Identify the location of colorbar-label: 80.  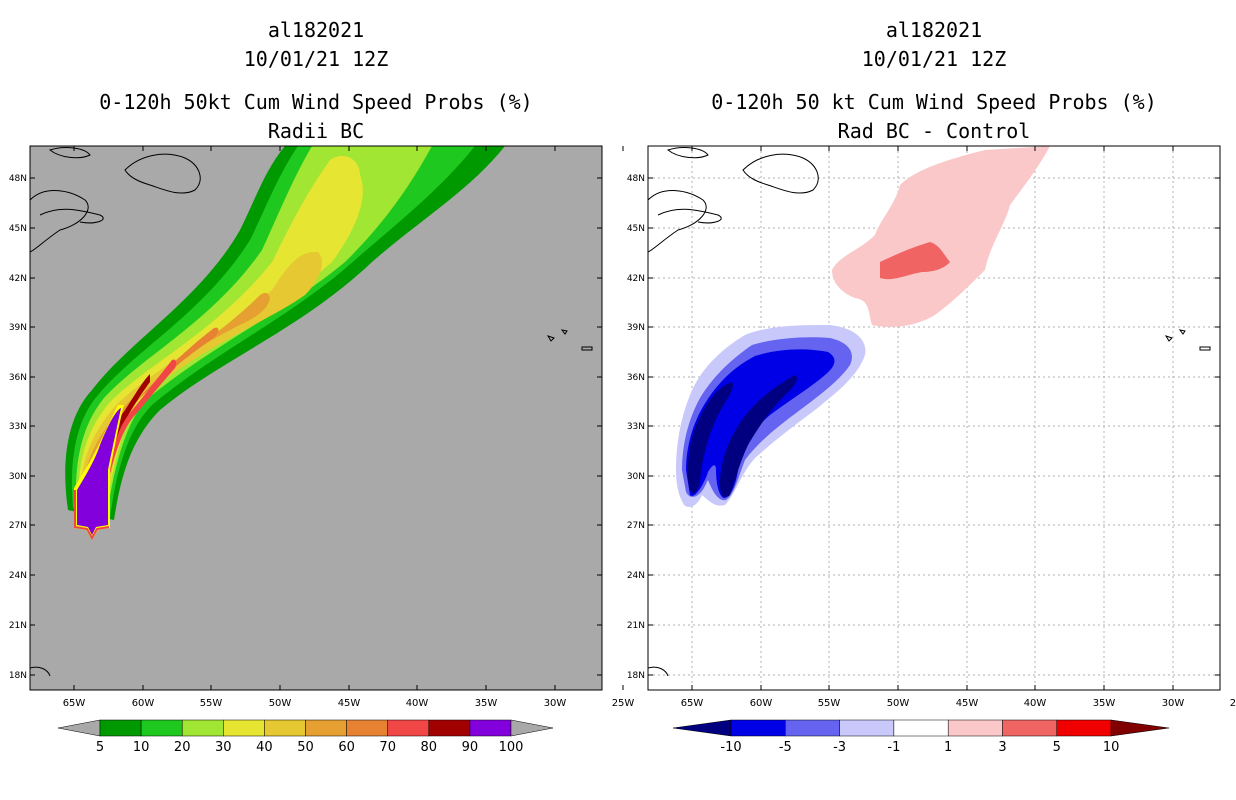
(429, 747).